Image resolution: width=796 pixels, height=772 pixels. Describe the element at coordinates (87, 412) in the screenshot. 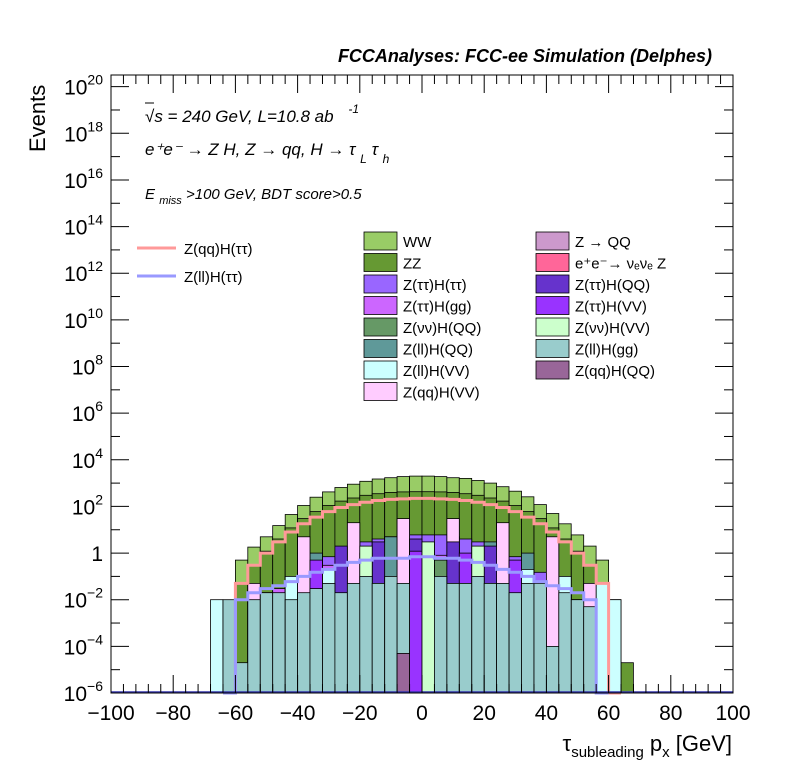

I see `y-tick-label-6: 10⁶` at that location.